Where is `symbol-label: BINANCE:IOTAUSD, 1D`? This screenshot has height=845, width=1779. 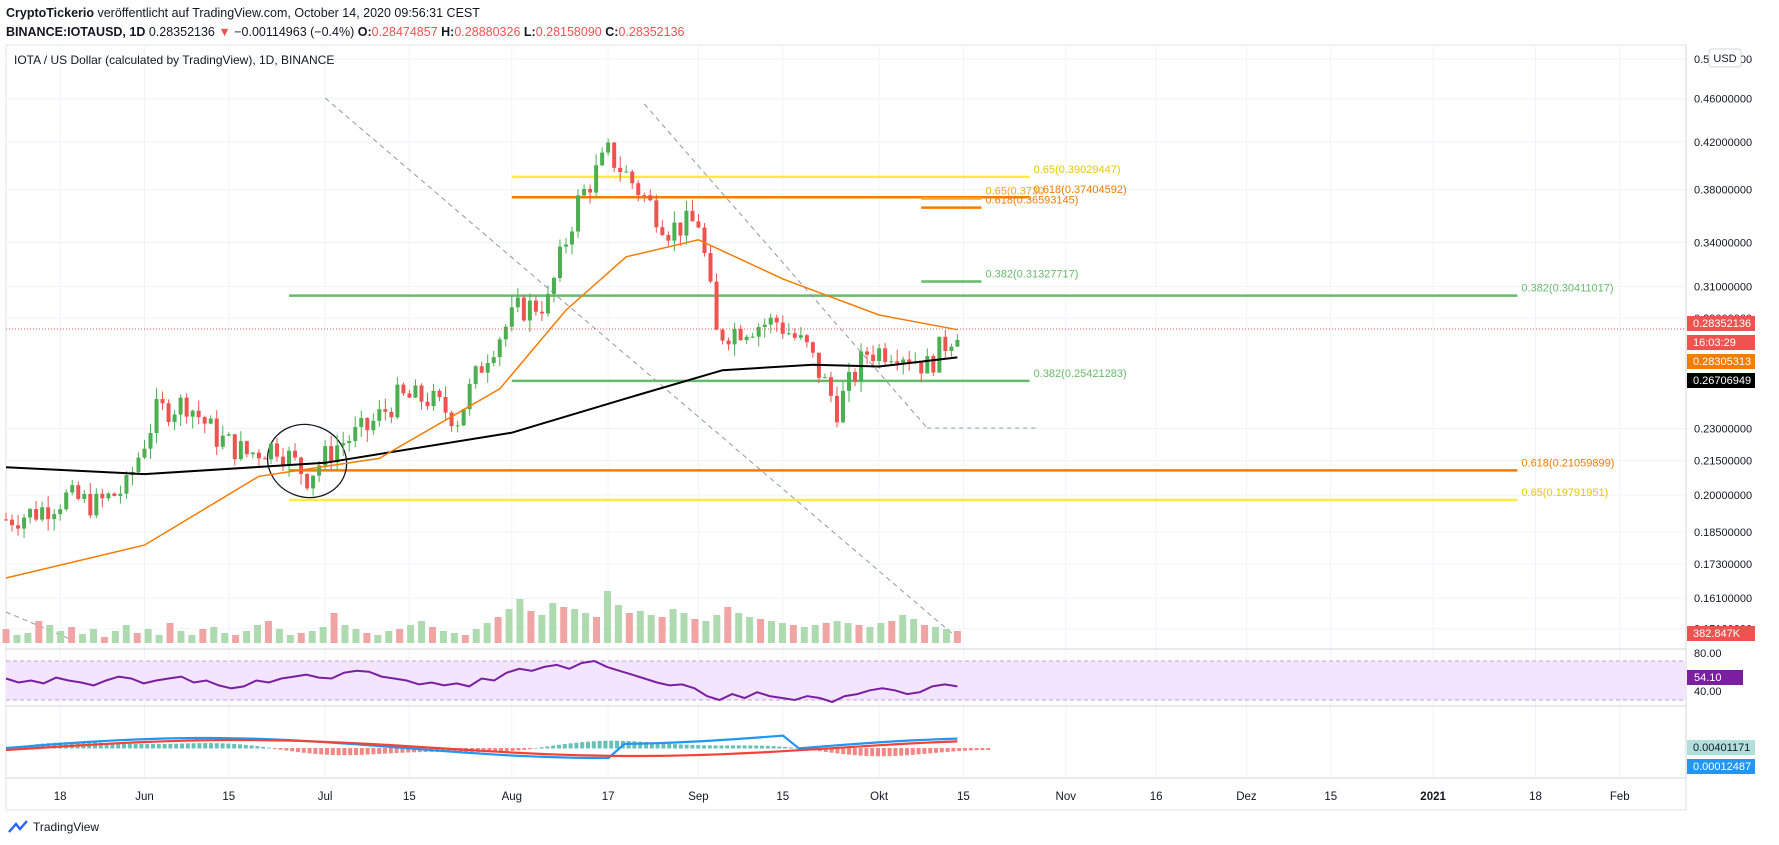
symbol-label: BINANCE:IOTAUSD, 1D is located at coordinates (76, 32).